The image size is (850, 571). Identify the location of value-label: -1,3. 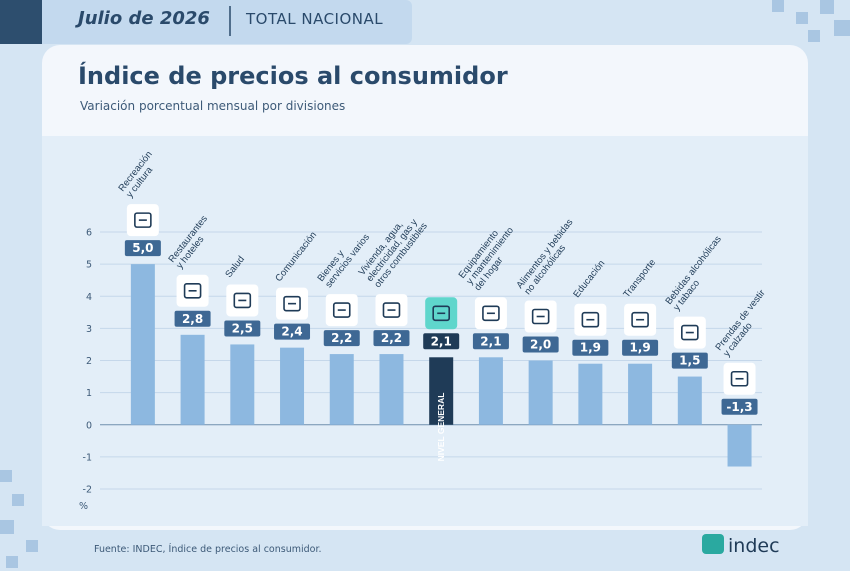
(739, 407).